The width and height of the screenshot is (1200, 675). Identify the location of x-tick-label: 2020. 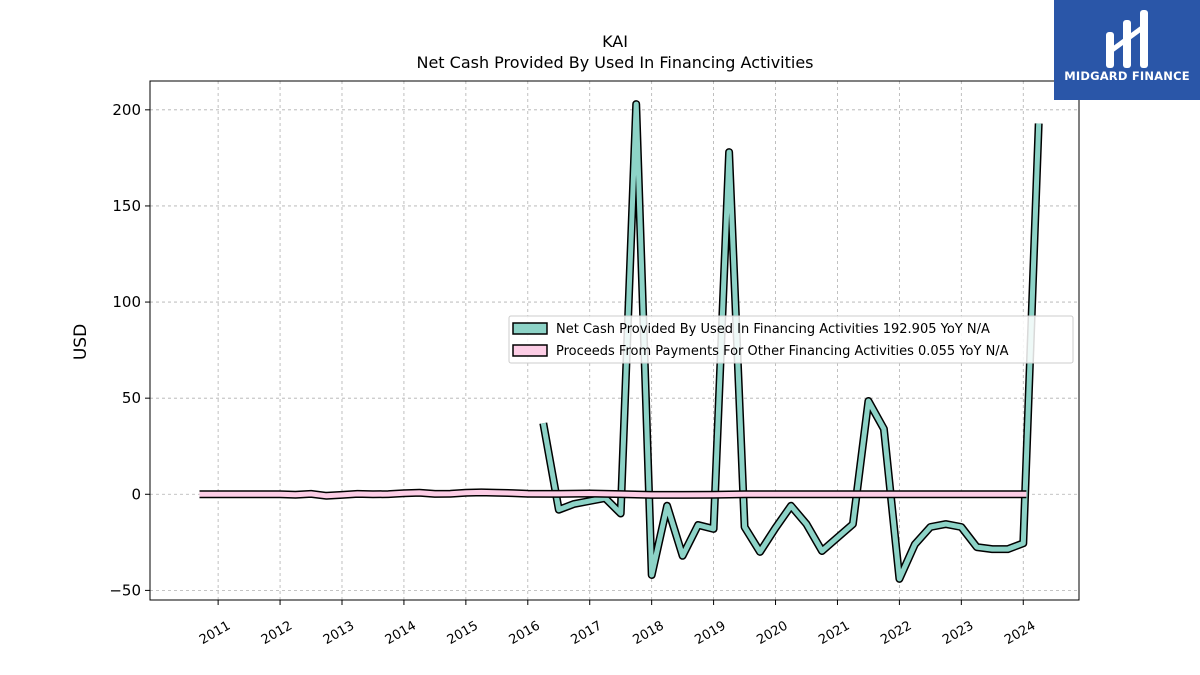
(772, 633).